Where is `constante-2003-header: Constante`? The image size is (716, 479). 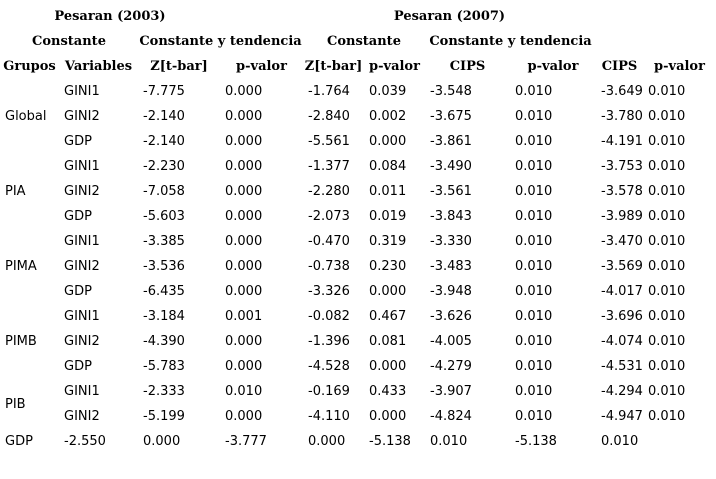
constante-2003-header: Constante is located at coordinates (69, 41).